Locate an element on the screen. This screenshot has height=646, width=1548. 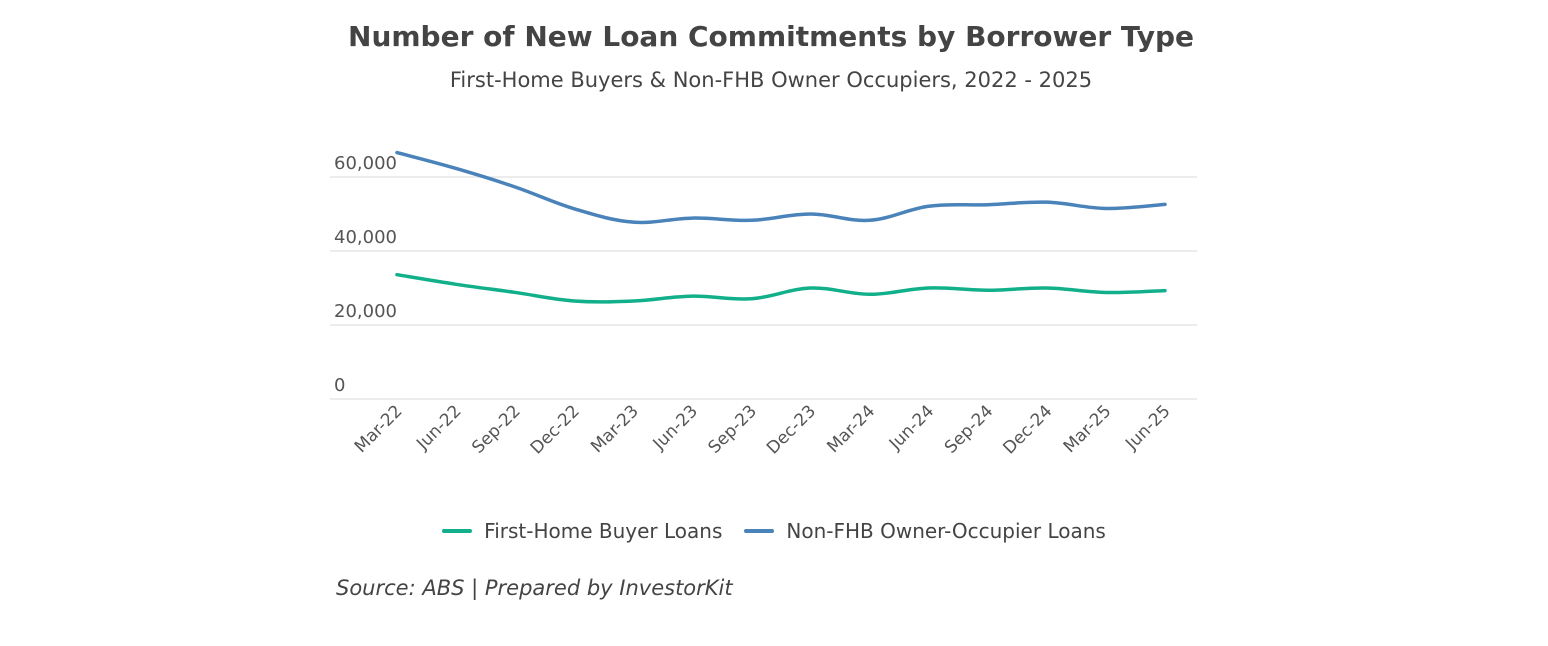
legend-label: First-Home Buyer Loans is located at coordinates (603, 531).